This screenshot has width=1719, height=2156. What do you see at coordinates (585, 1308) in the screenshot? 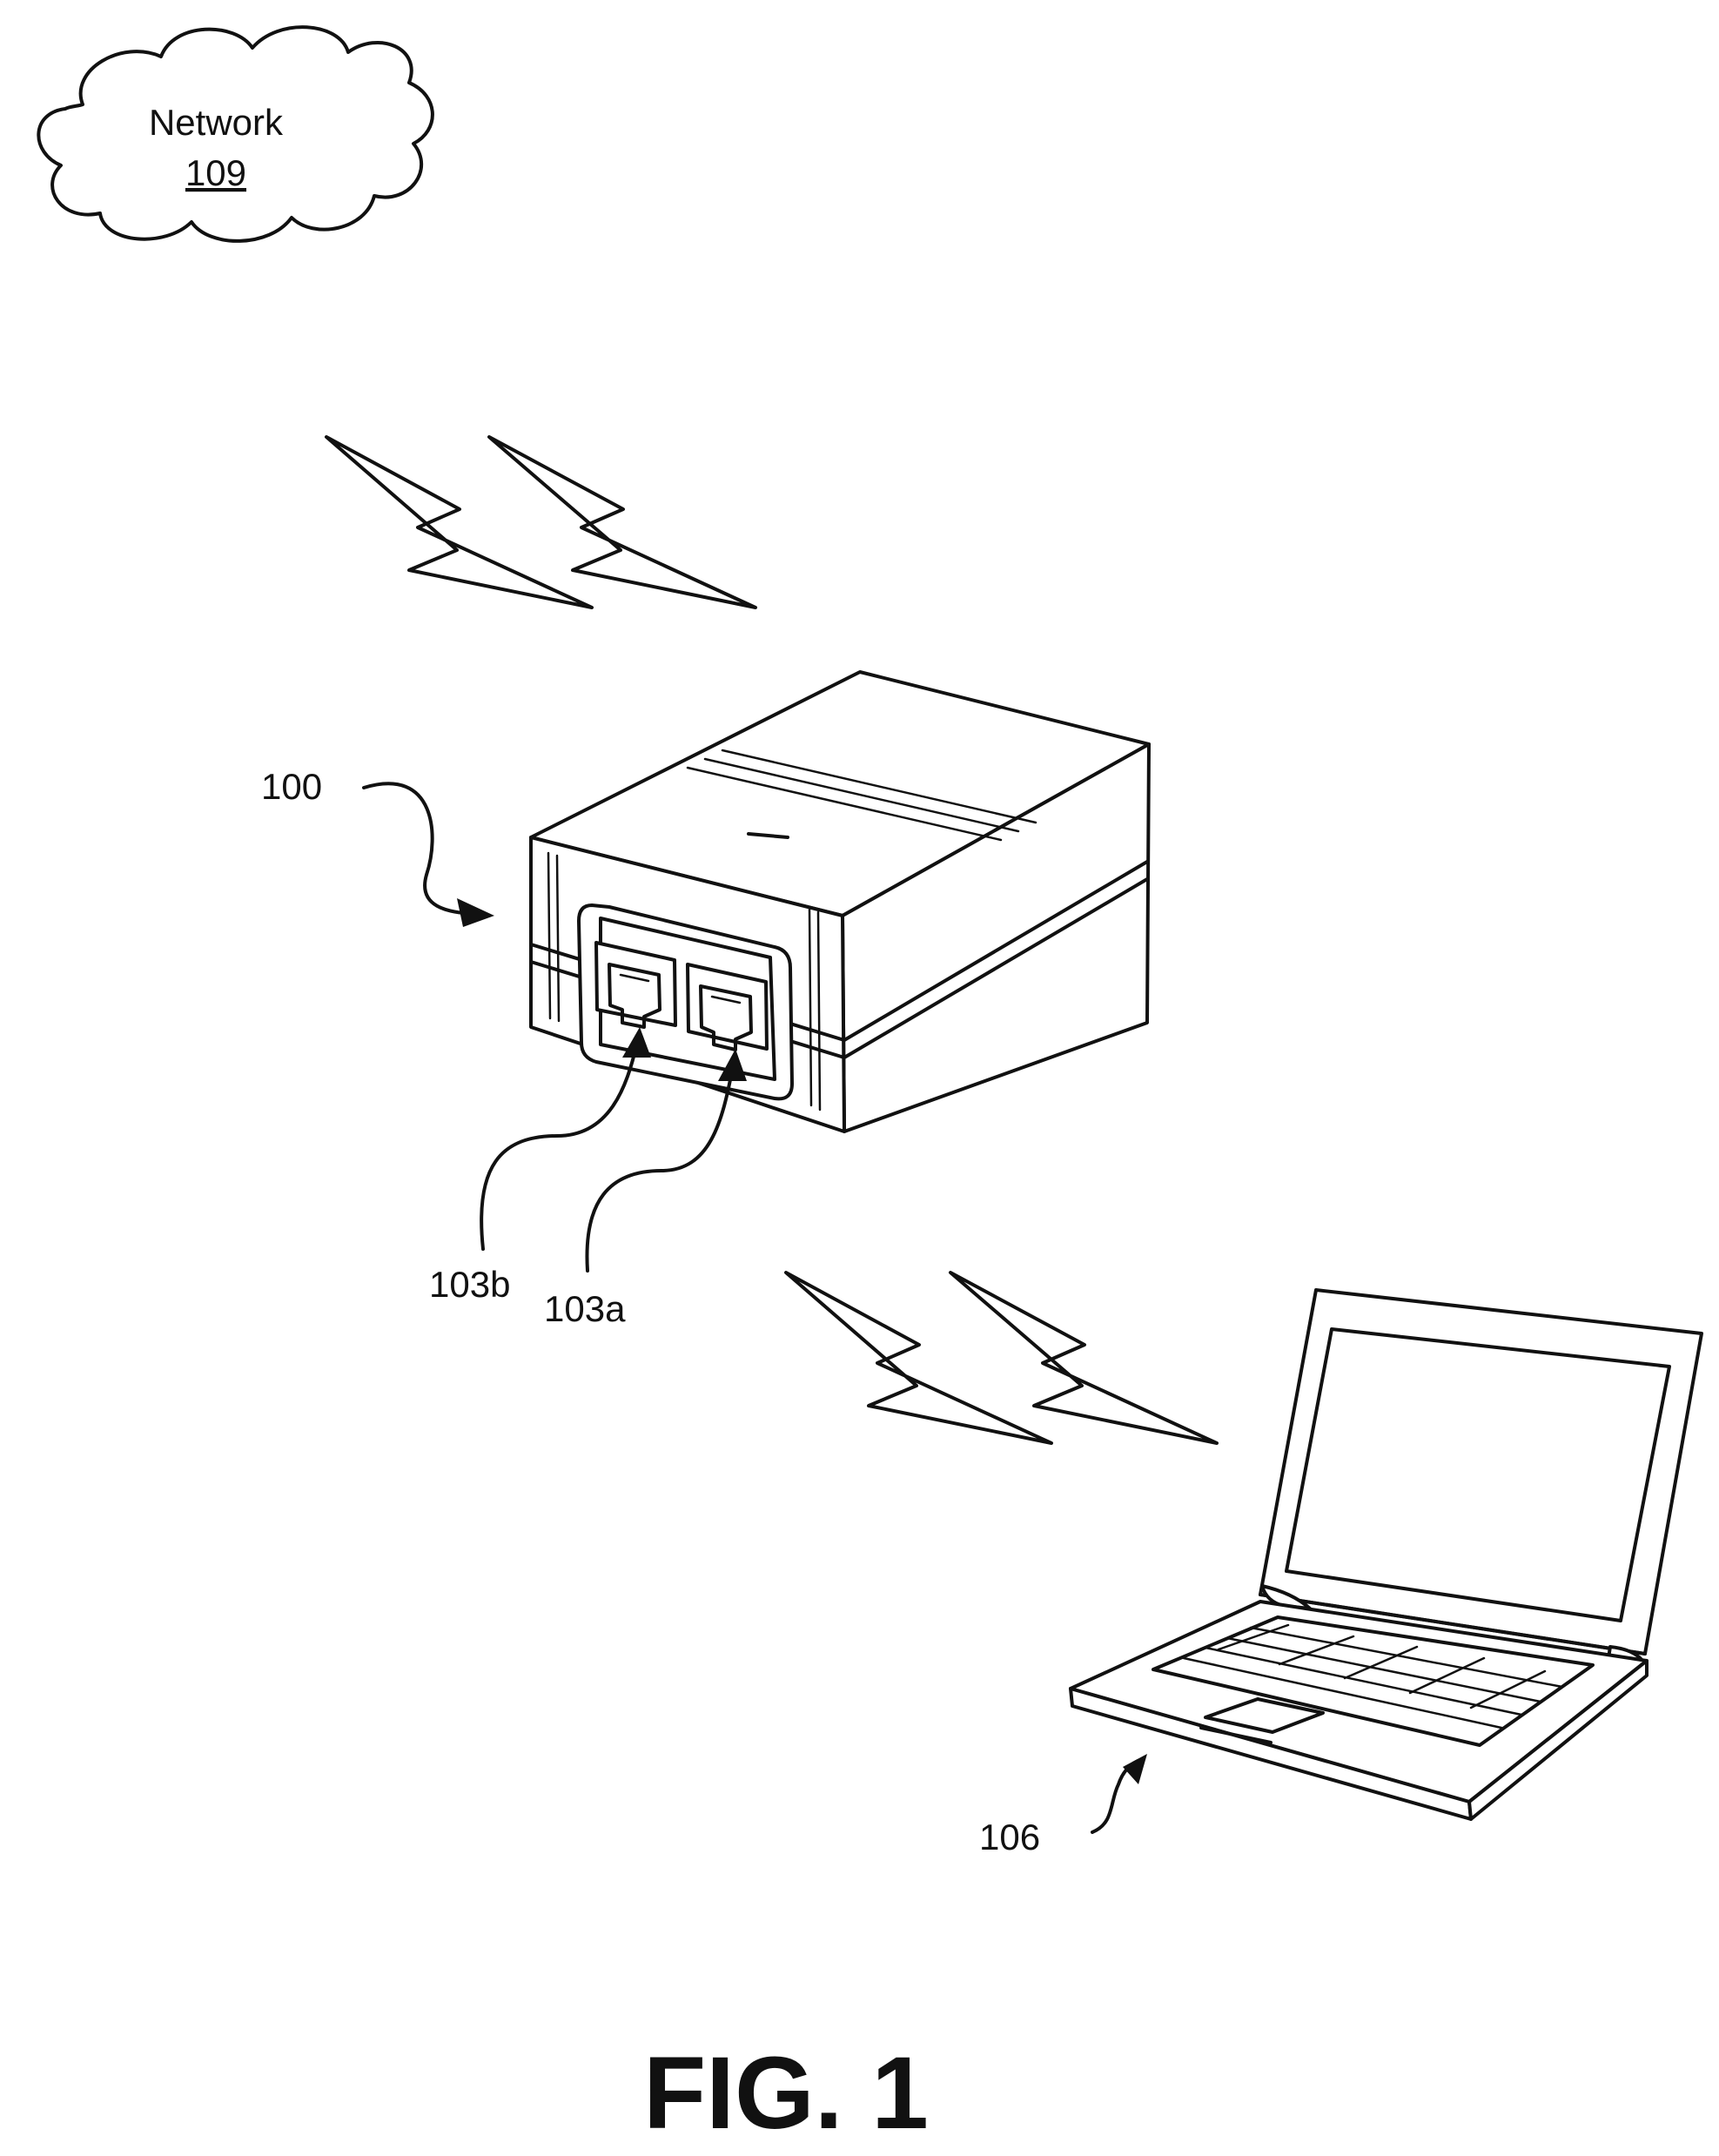
I see `port-a-ref-label: 103a` at bounding box center [585, 1308].